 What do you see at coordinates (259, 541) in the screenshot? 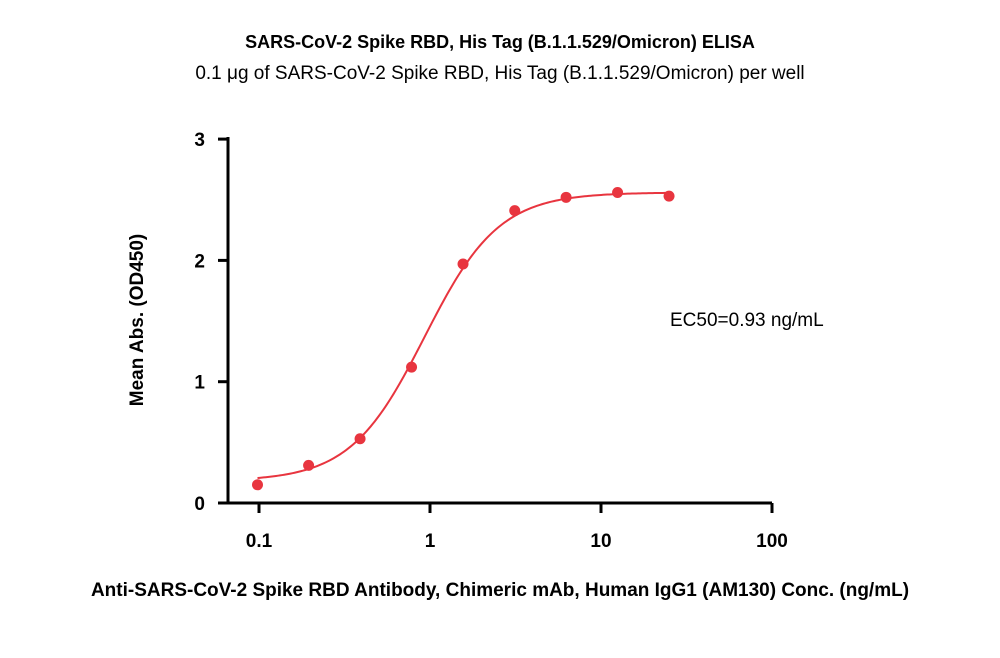
I see `x-tick-label: 0.1` at bounding box center [259, 541].